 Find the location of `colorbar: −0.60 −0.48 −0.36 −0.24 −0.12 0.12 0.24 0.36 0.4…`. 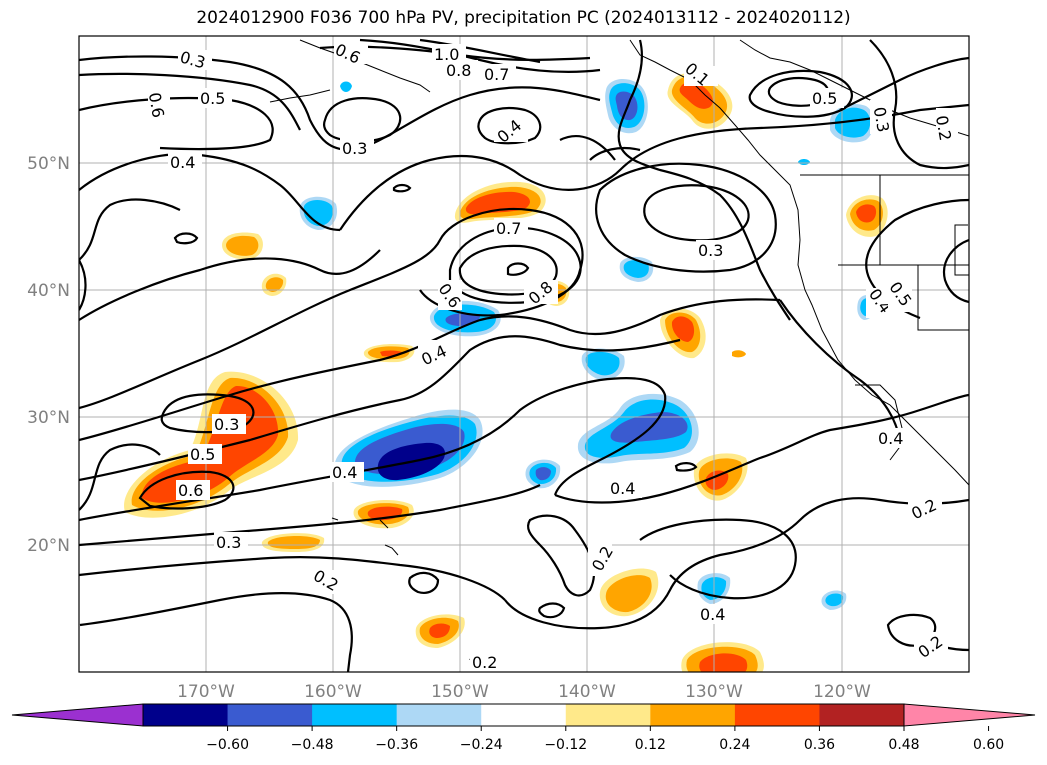

colorbar: −0.60 −0.48 −0.36 −0.24 −0.12 0.12 0.24 0.36 0.4… is located at coordinates (523, 728).